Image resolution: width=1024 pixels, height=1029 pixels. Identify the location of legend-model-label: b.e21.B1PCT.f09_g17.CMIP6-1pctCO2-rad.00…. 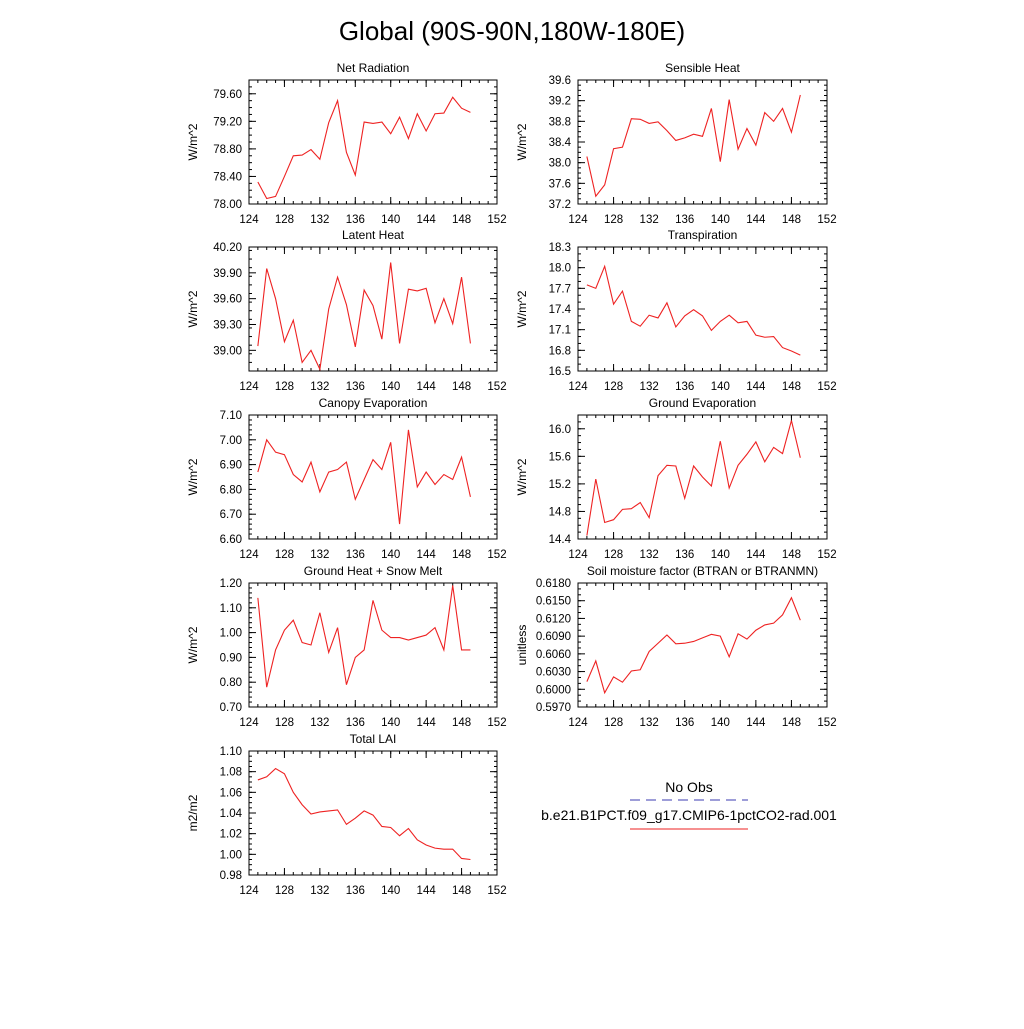
(689, 815).